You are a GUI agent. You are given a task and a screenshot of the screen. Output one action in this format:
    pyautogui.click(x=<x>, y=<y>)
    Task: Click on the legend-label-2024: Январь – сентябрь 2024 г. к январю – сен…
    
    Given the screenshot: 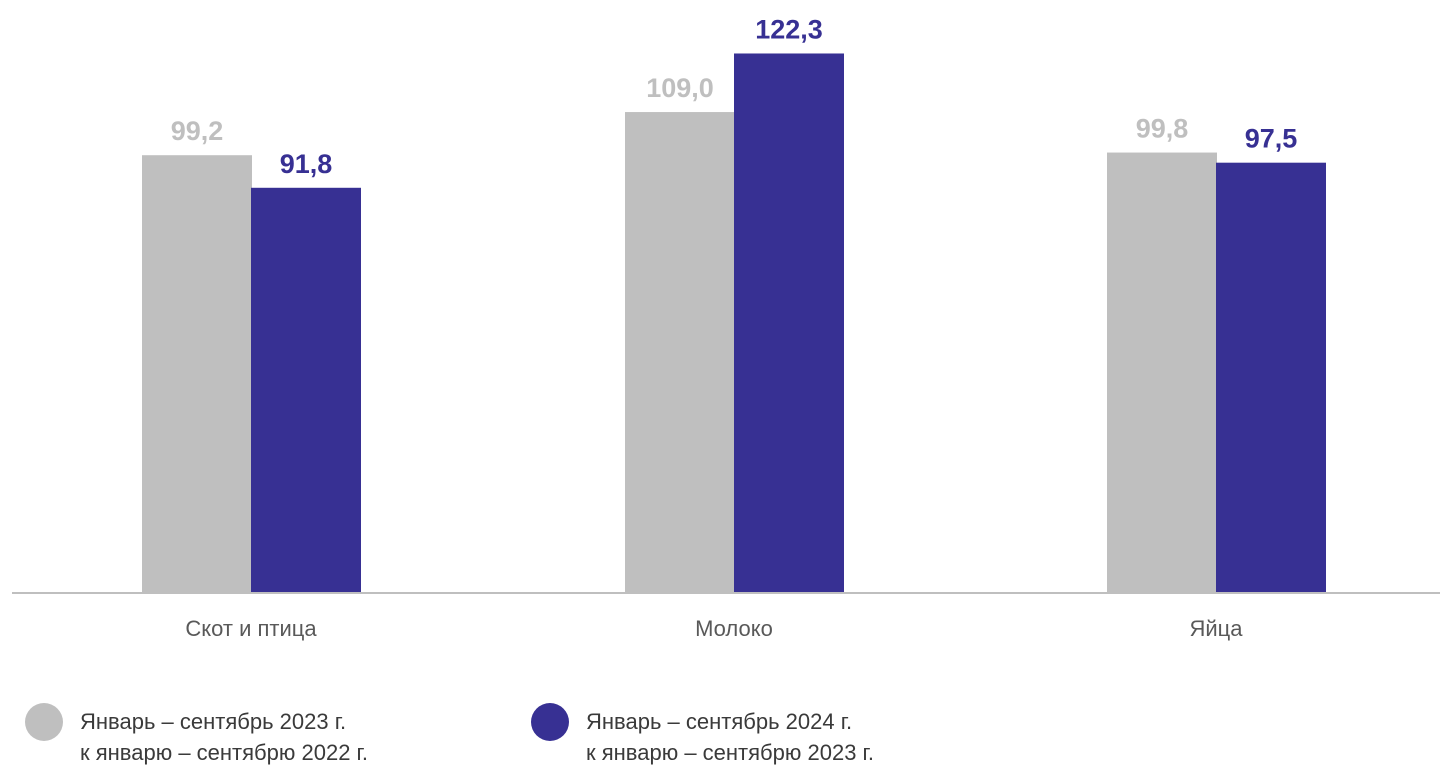 What is the action you would take?
    pyautogui.click(x=730, y=737)
    